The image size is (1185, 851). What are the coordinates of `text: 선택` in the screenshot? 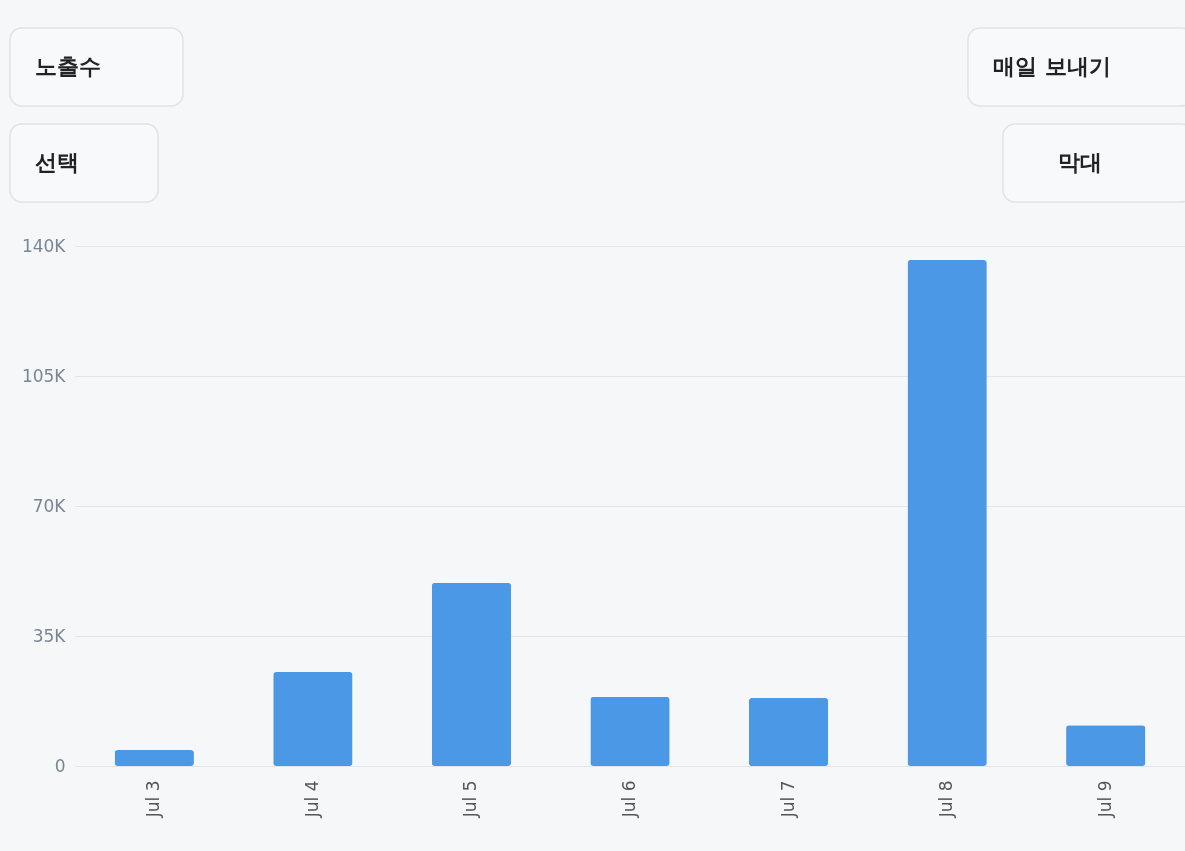 It's located at (57, 162).